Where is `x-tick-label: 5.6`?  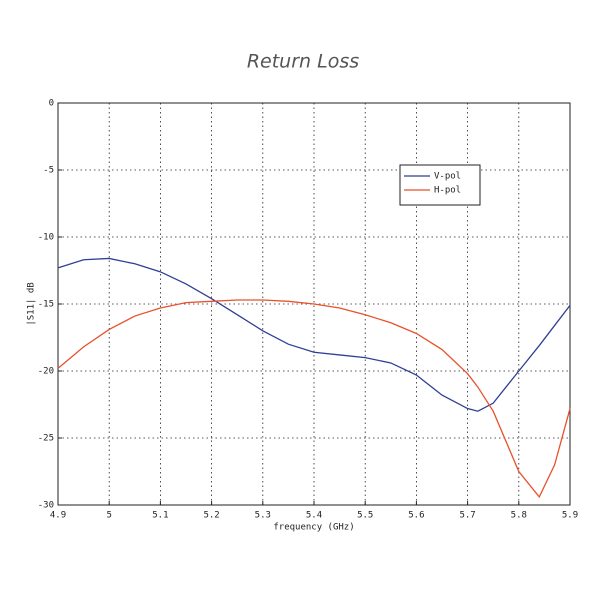
x-tick-label: 5.6 is located at coordinates (416, 516).